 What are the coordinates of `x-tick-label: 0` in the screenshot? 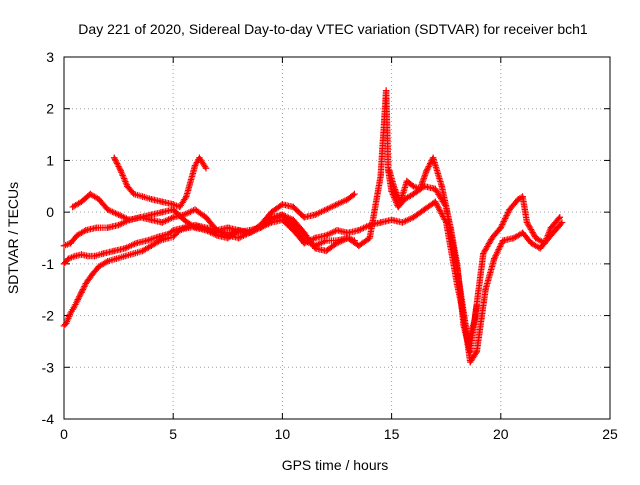 It's located at (64, 434).